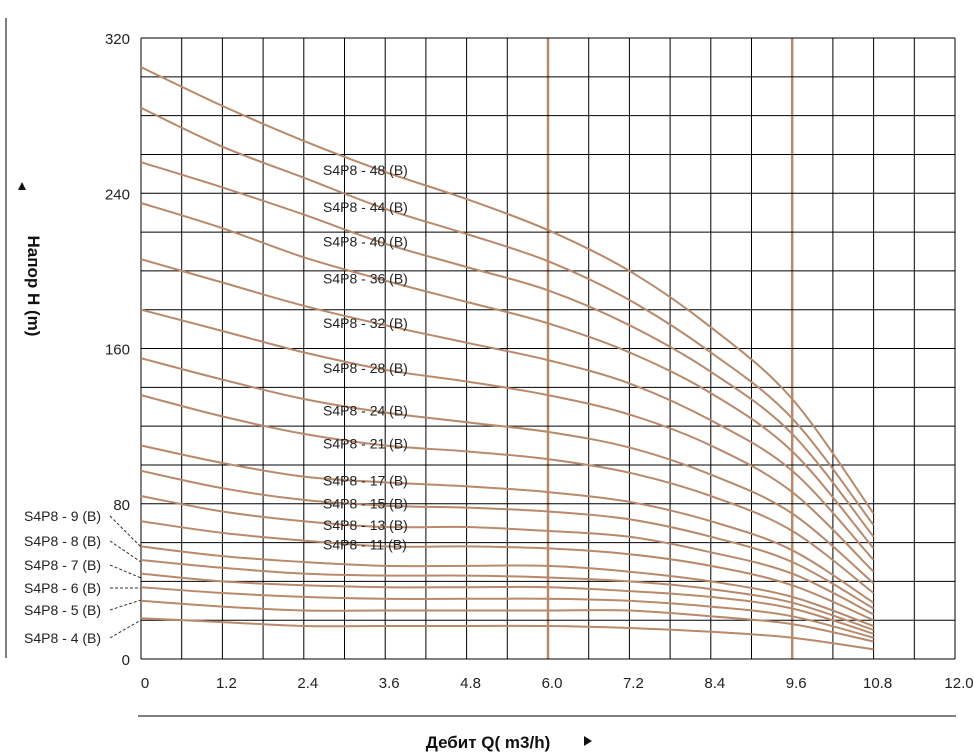 The image size is (974, 756). I want to click on x-tick-label: 10.8, so click(877, 683).